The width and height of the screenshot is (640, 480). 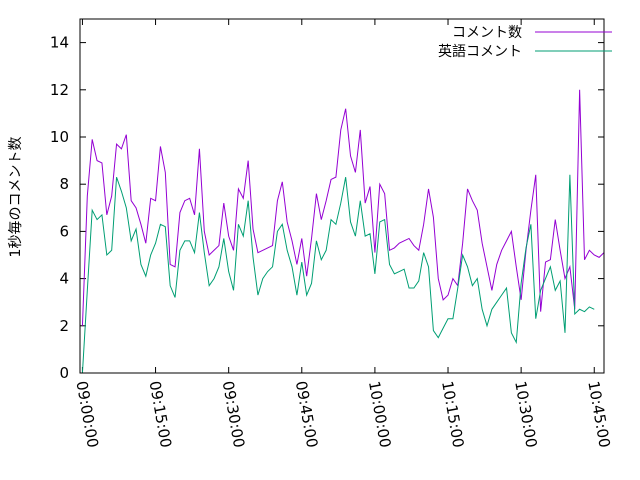 What do you see at coordinates (59, 208) in the screenshot?
I see `y-tick-labels: 0 2 4 6 8 10 12 14` at bounding box center [59, 208].